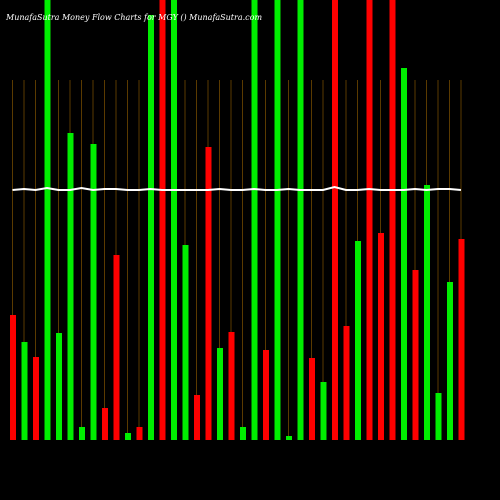 This screenshot has height=500, width=500. I want to click on line, so click(237, 188).